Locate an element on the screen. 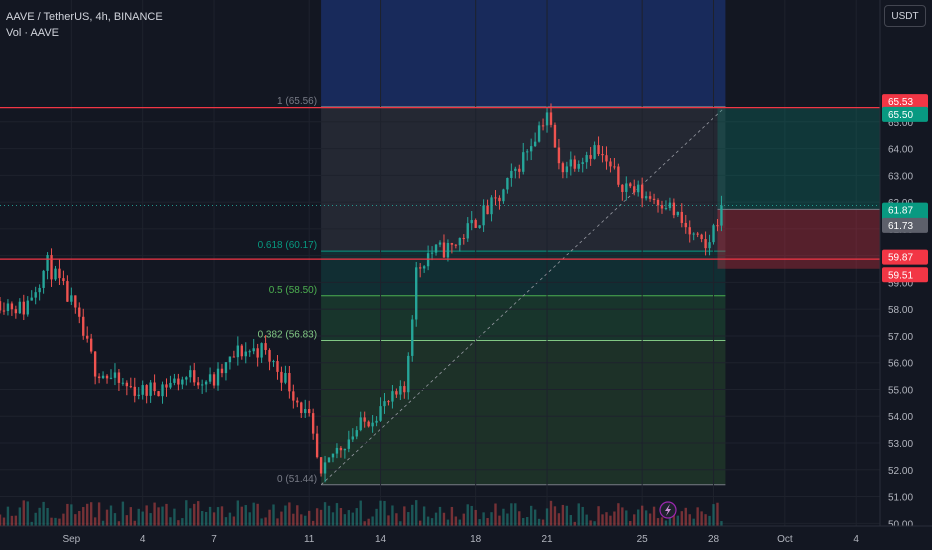 Image resolution: width=932 pixels, height=550 pixels. volume-indicator-label: Vol · AAVE is located at coordinates (32, 33).